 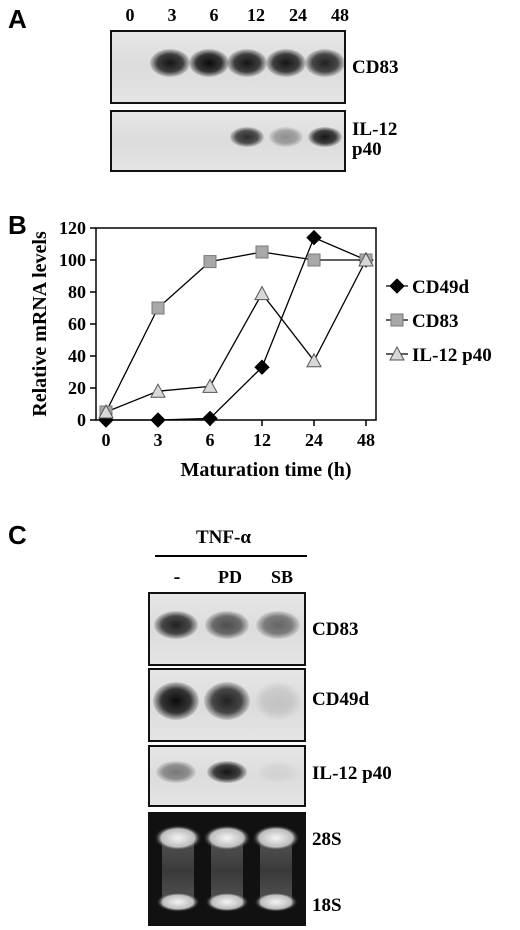 What do you see at coordinates (77, 292) in the screenshot?
I see `y-tick-label: 80` at bounding box center [77, 292].